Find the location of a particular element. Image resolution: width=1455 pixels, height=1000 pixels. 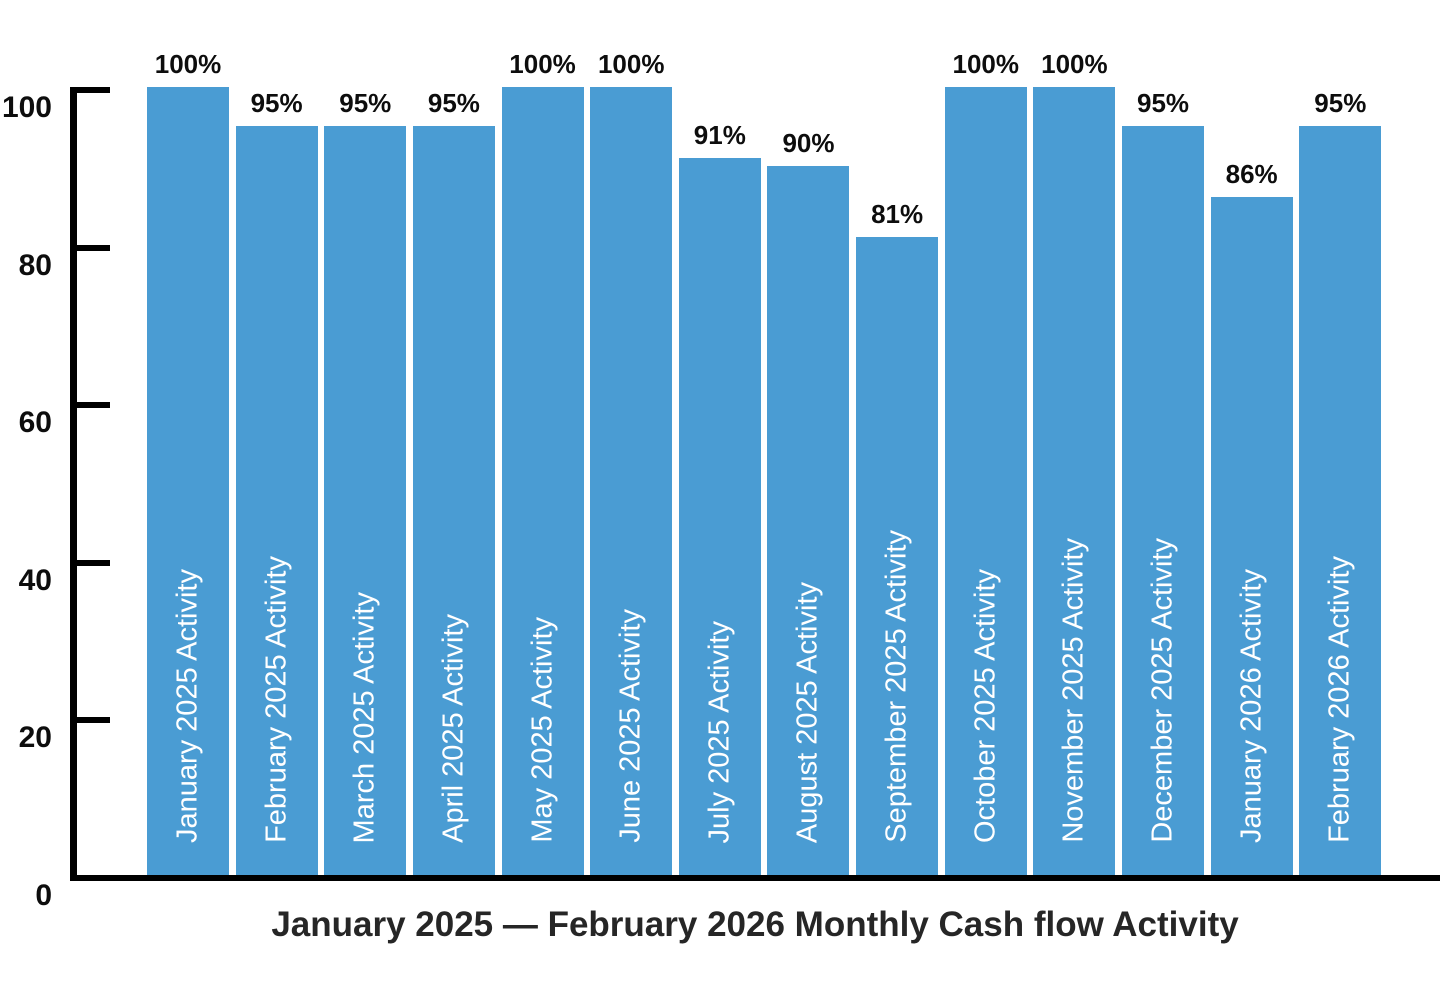

bar-value-label: 91% is located at coordinates (719, 134).